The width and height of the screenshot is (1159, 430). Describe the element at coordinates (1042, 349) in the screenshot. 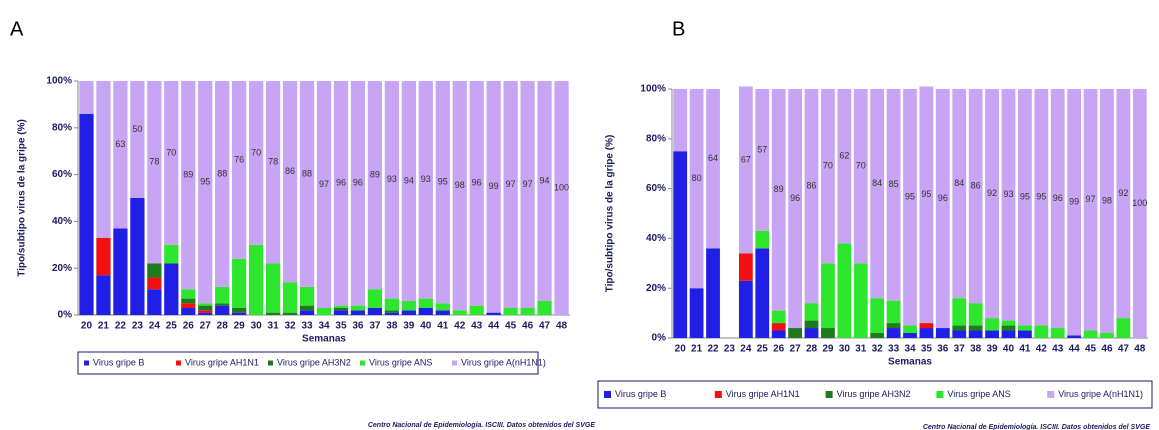

I see `x-tick-label: 42` at that location.